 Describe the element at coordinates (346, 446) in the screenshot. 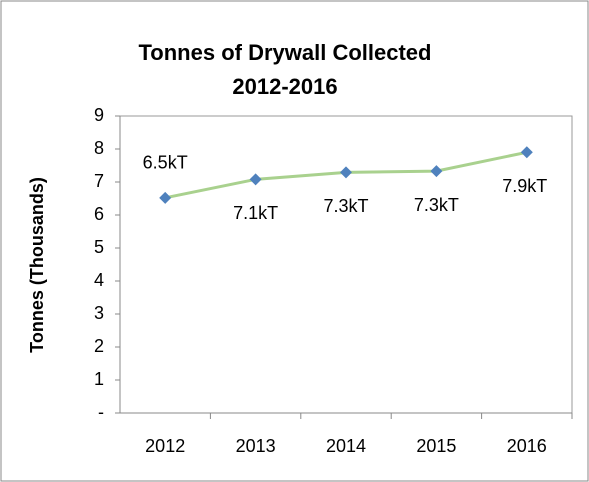

I see `x-tick-label: 2014` at that location.